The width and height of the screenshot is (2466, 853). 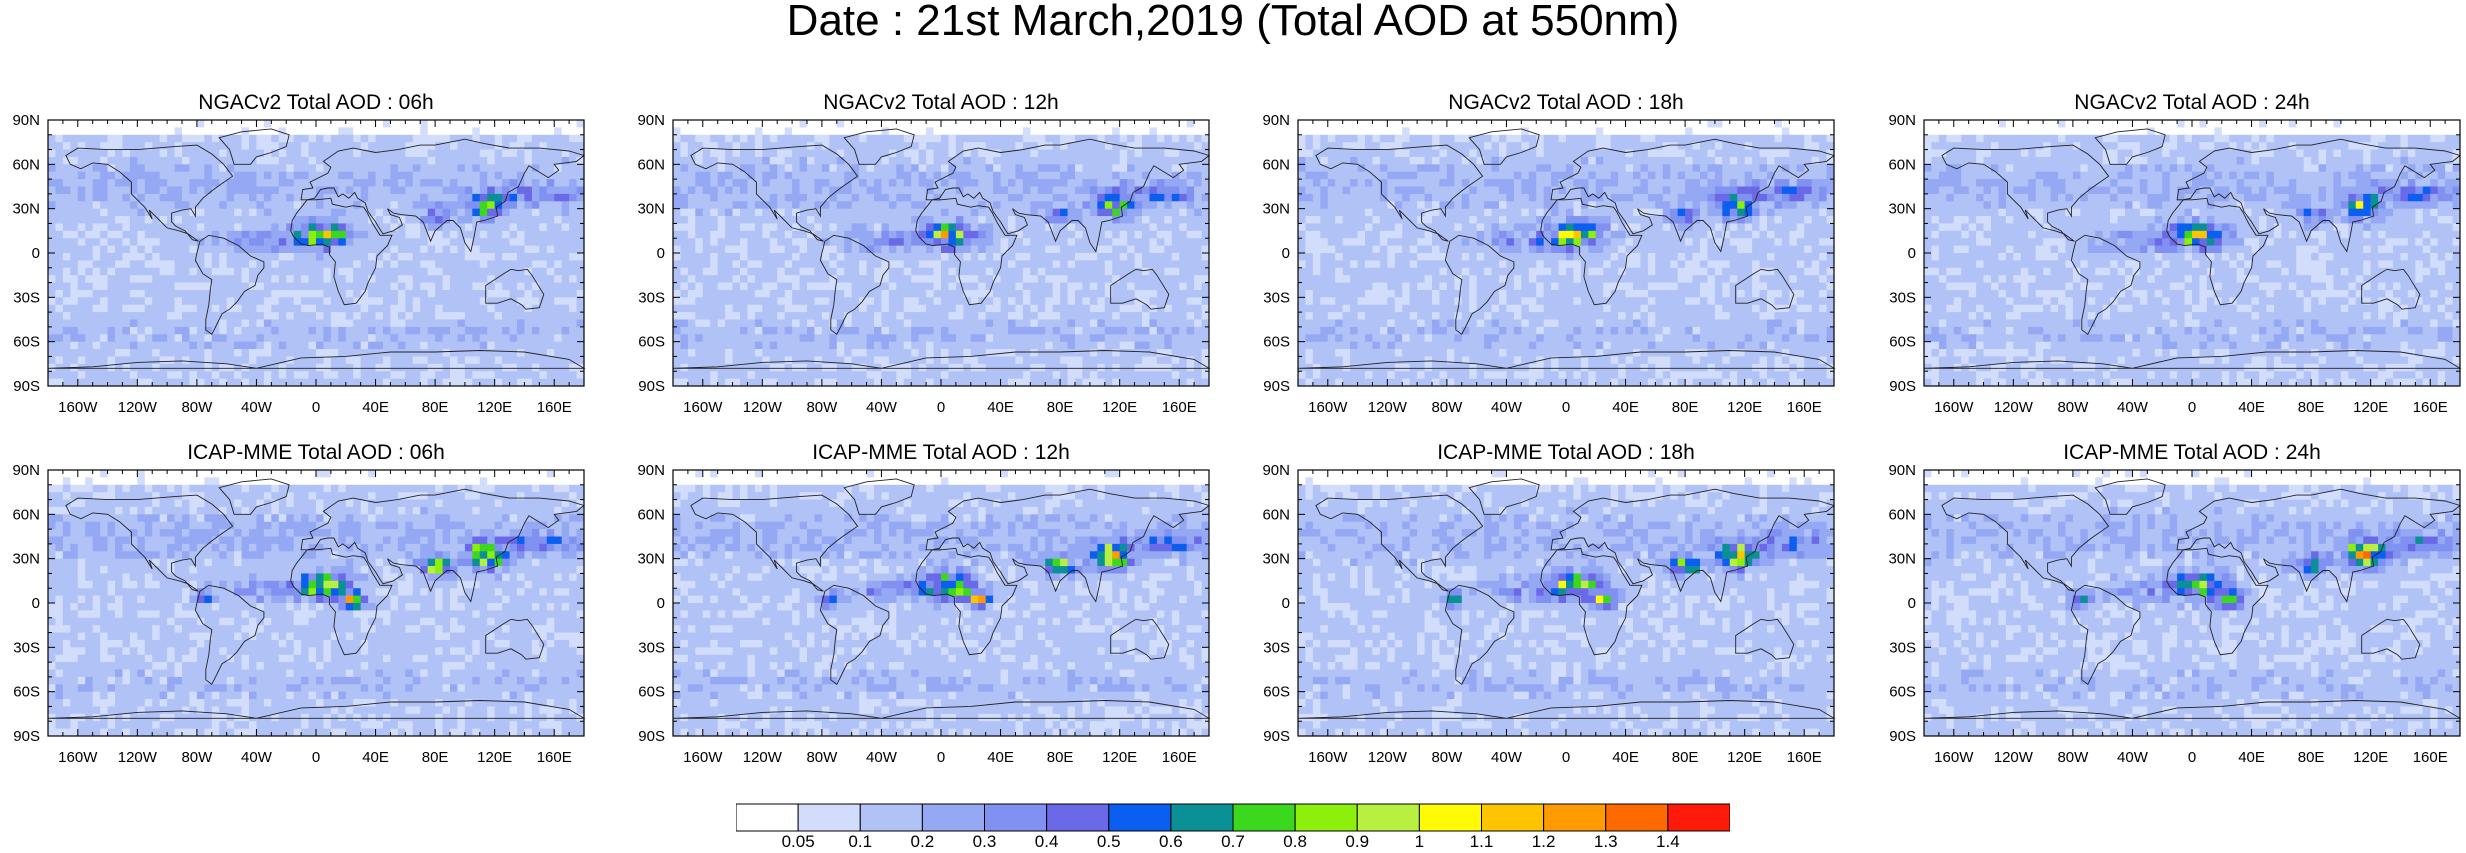 I want to click on lat-tick-label: 60N, so click(x=1902, y=164).